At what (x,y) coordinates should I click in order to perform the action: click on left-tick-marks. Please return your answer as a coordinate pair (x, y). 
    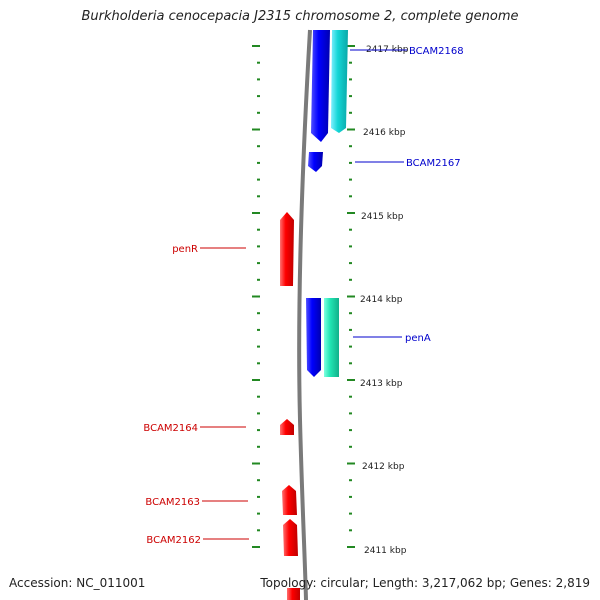
    Looking at the image, I should click on (256, 296).